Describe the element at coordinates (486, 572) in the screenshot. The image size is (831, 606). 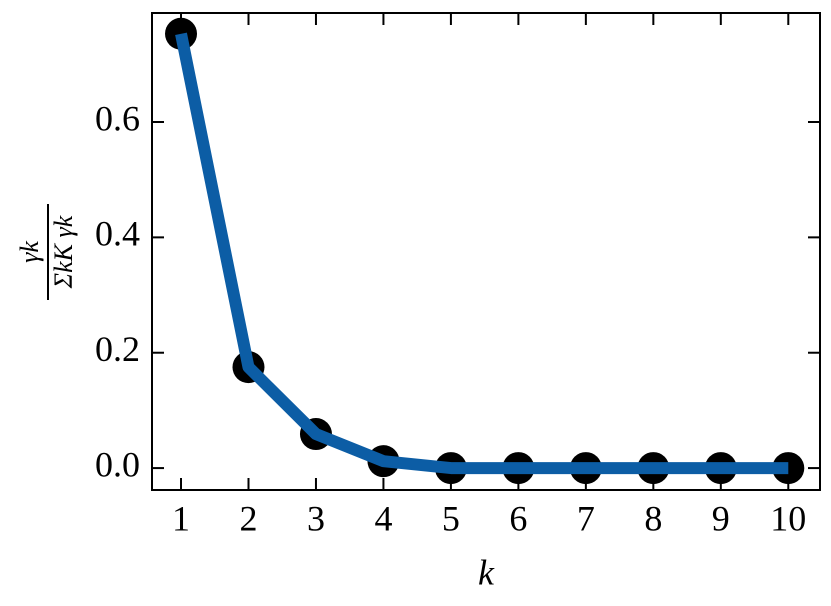
I see `x-axis-label: k` at that location.